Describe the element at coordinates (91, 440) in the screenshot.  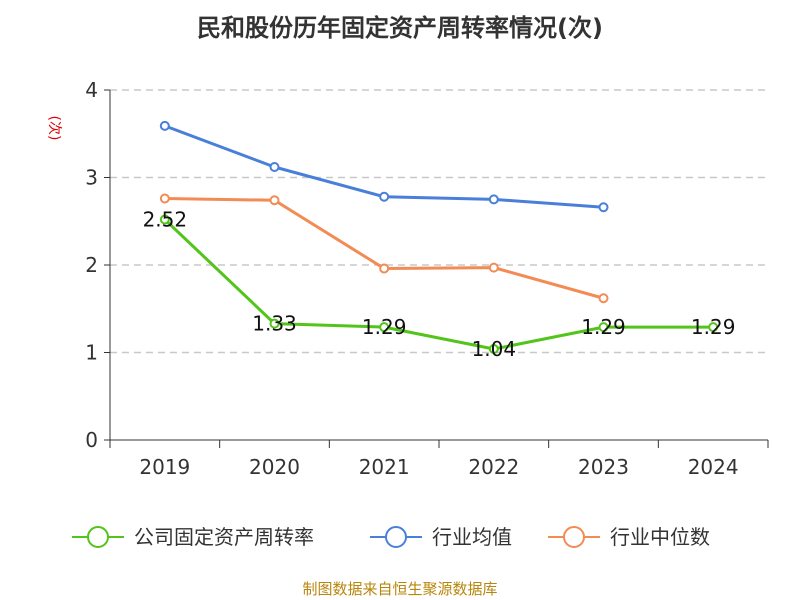
I see `y-tick-label: 0` at that location.